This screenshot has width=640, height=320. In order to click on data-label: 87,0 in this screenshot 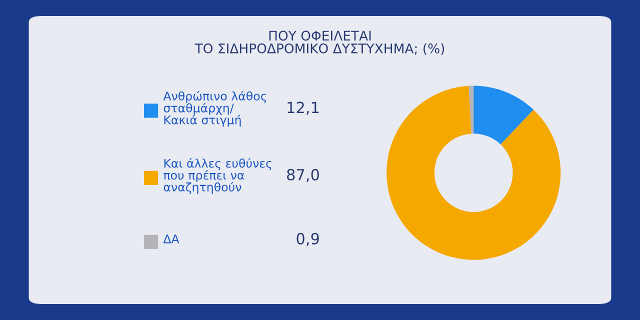, I will do `click(303, 175)`.